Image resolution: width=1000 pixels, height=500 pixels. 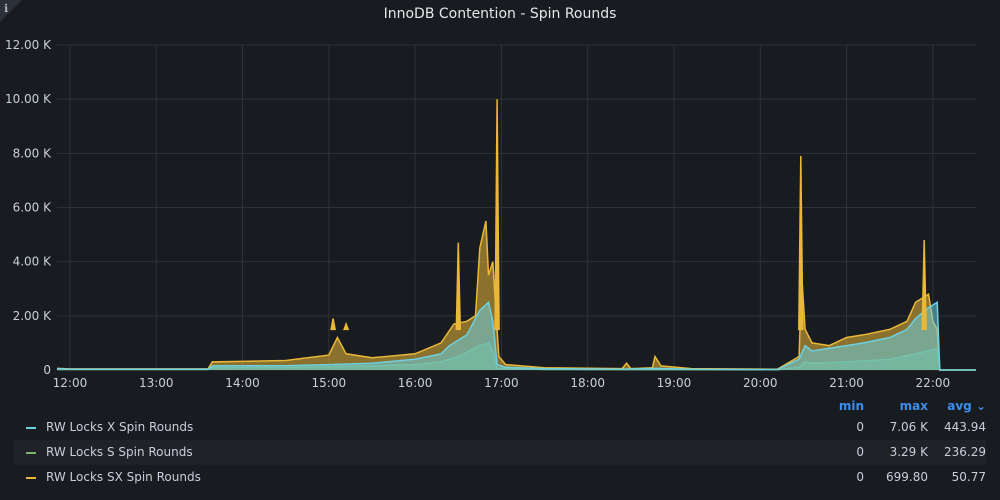 What do you see at coordinates (587, 383) in the screenshot?
I see `x-tick-label: 18:00` at bounding box center [587, 383].